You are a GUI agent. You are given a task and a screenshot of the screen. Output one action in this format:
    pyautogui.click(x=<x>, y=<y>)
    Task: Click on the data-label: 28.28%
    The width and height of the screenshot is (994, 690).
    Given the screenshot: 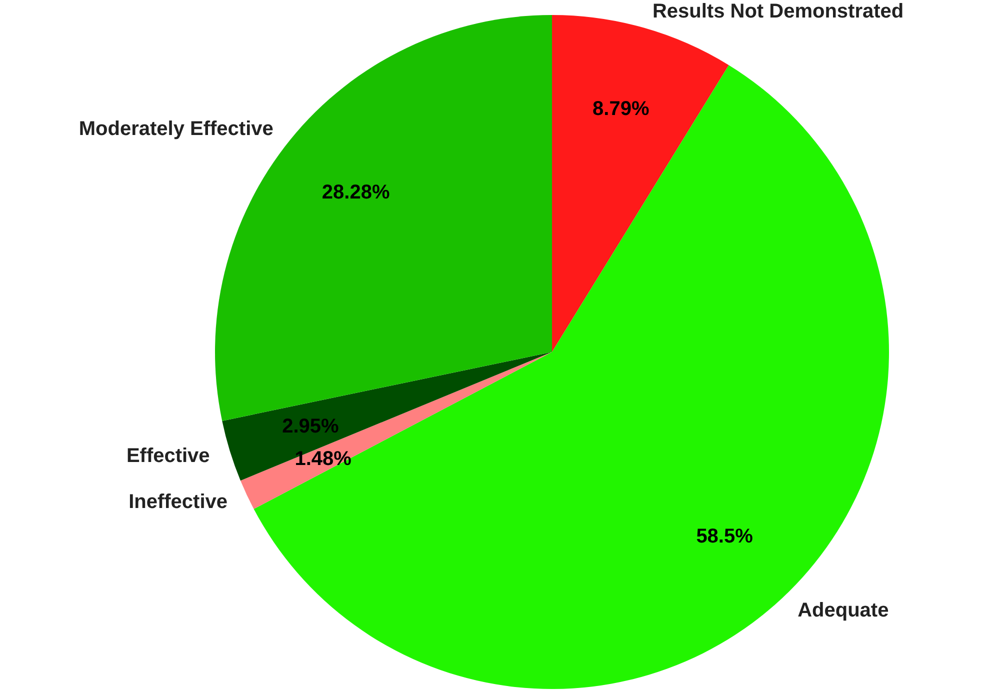 What is the action you would take?
    pyautogui.click(x=356, y=193)
    